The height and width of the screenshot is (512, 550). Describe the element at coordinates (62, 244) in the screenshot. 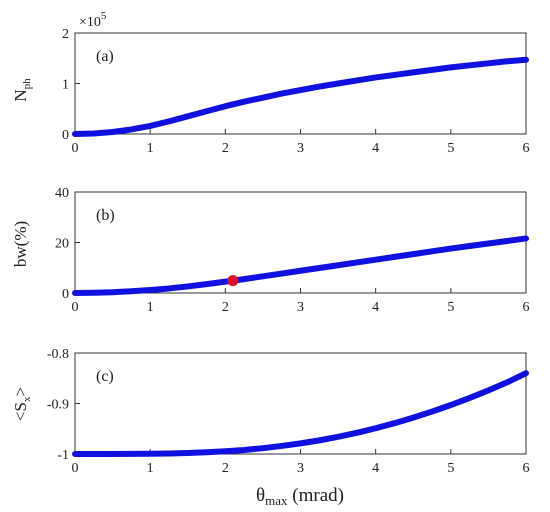

I see `panel-b-ytick-label: 20` at that location.